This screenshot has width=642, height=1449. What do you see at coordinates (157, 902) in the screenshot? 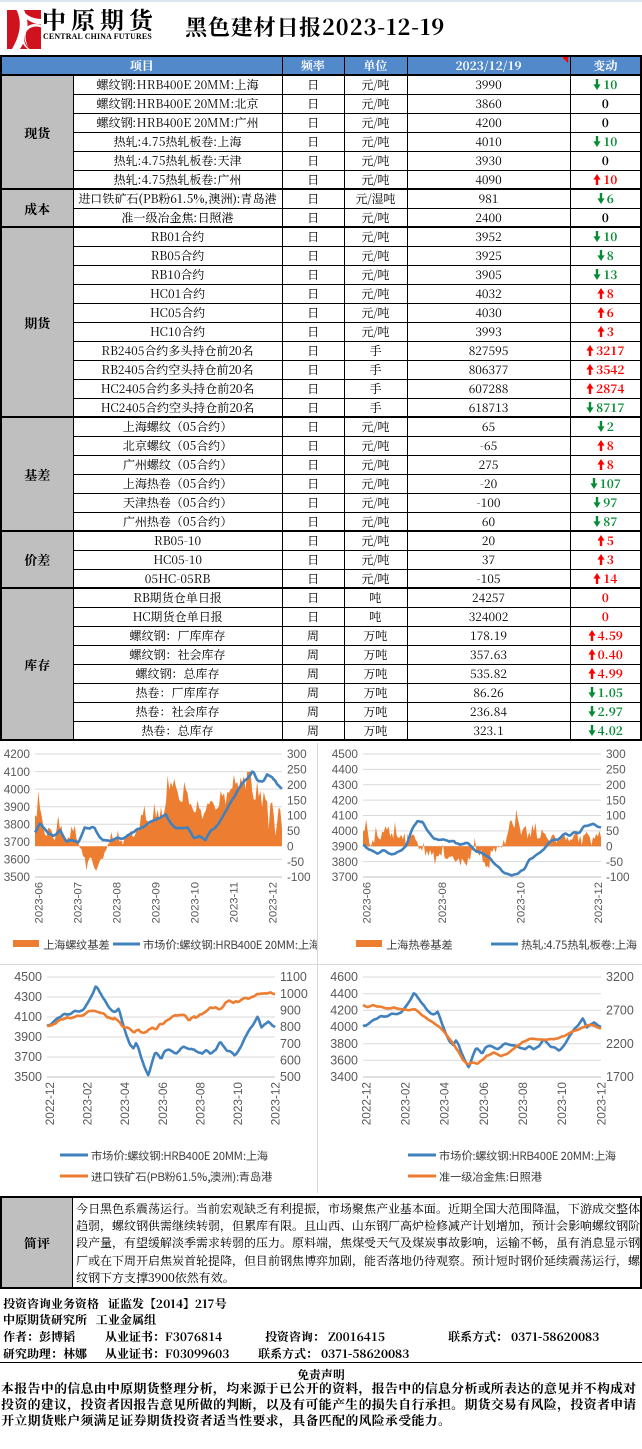
I see `svg-text: 2023-09` at bounding box center [157, 902].